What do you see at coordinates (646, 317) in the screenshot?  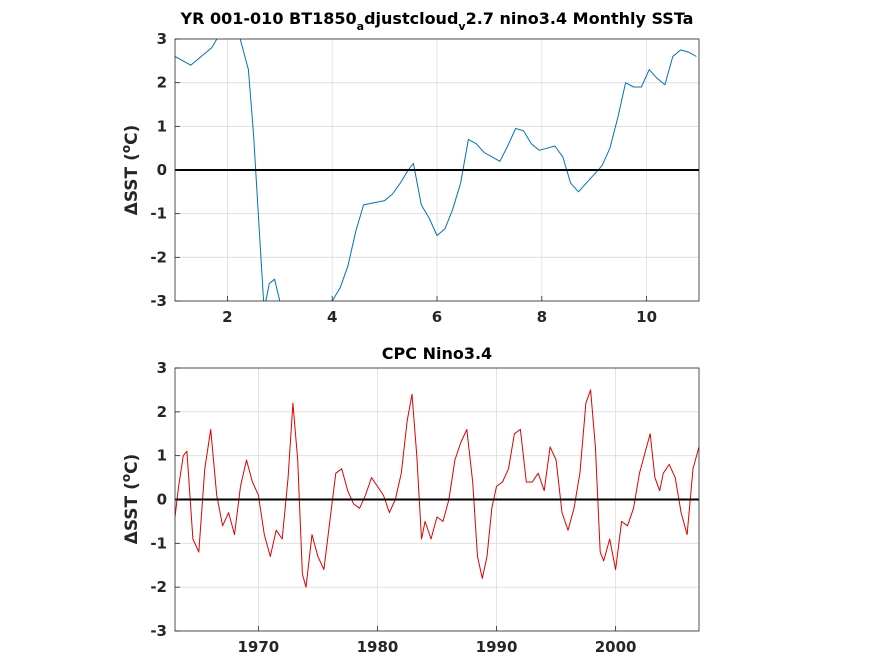 I see `top-chart-x-tick-label: 10` at bounding box center [646, 317].